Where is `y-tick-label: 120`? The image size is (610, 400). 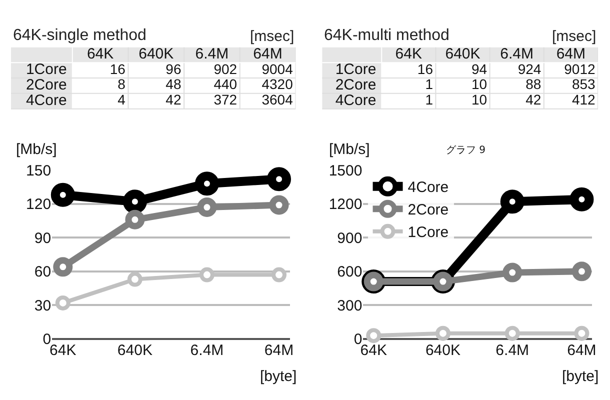
y-tick-label: 120 is located at coordinates (39, 205).